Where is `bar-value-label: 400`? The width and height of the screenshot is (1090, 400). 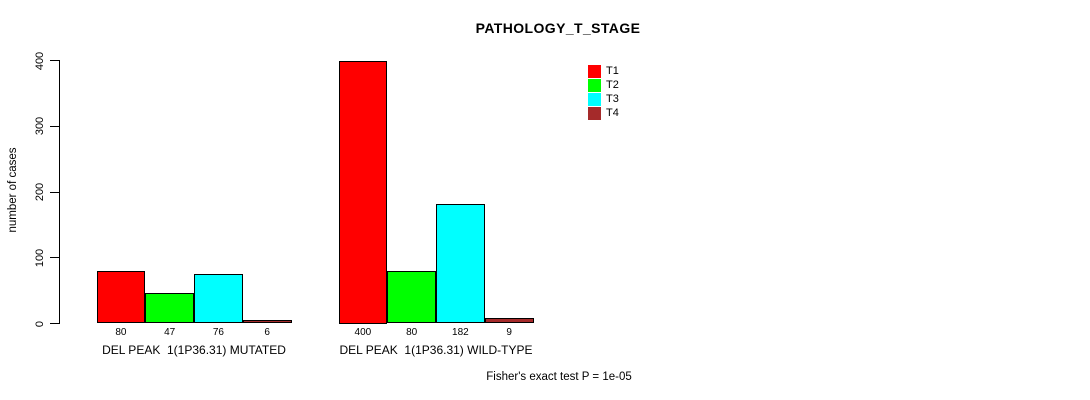
bar-value-label: 400 is located at coordinates (363, 332).